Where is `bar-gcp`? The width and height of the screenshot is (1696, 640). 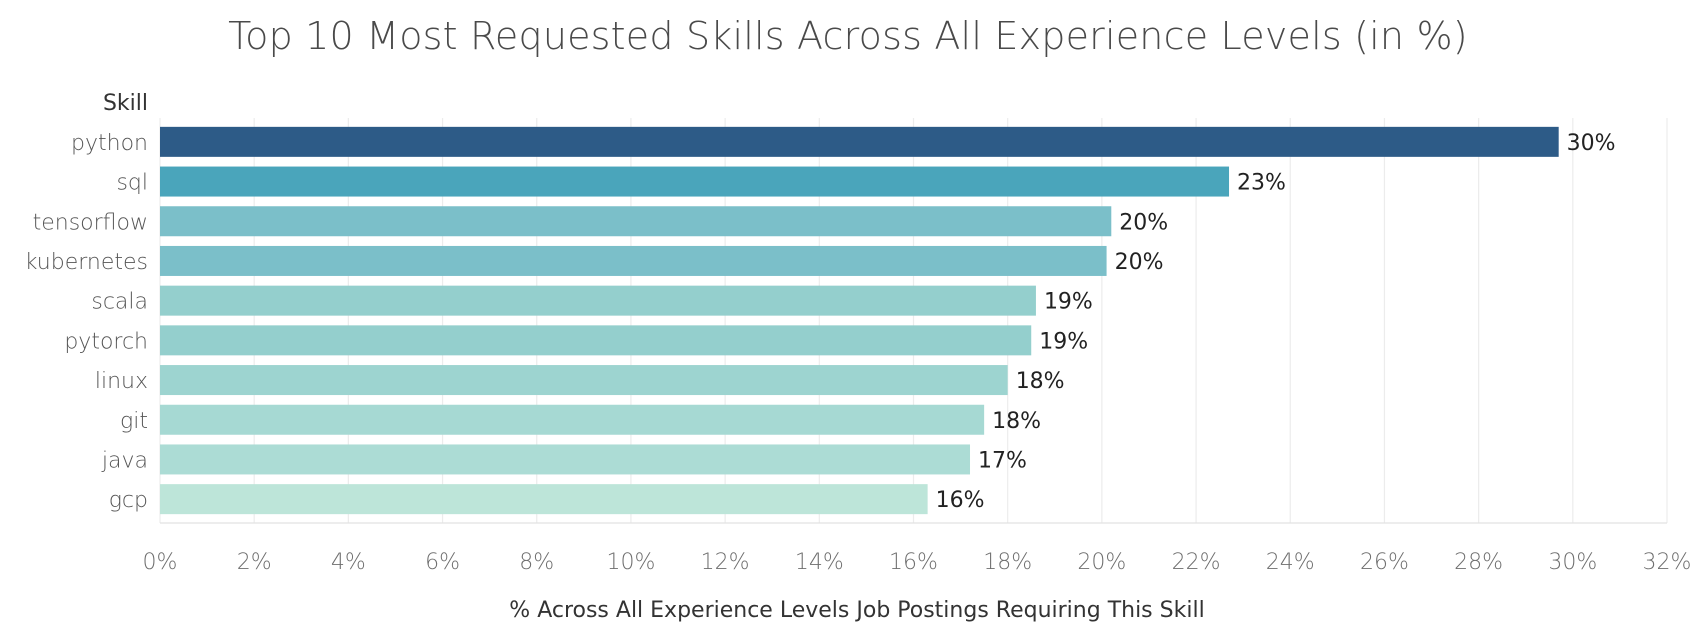
bar-gcp is located at coordinates (544, 499).